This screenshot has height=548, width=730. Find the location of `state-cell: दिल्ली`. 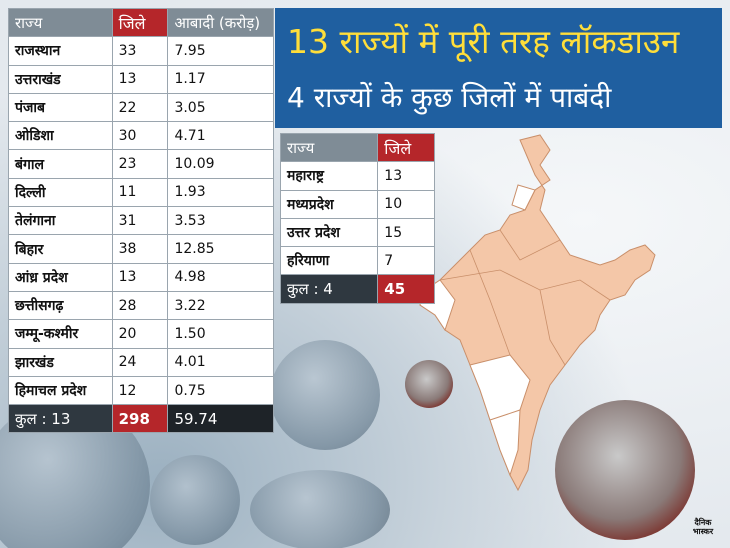

state-cell: दिल्ली is located at coordinates (60, 192).